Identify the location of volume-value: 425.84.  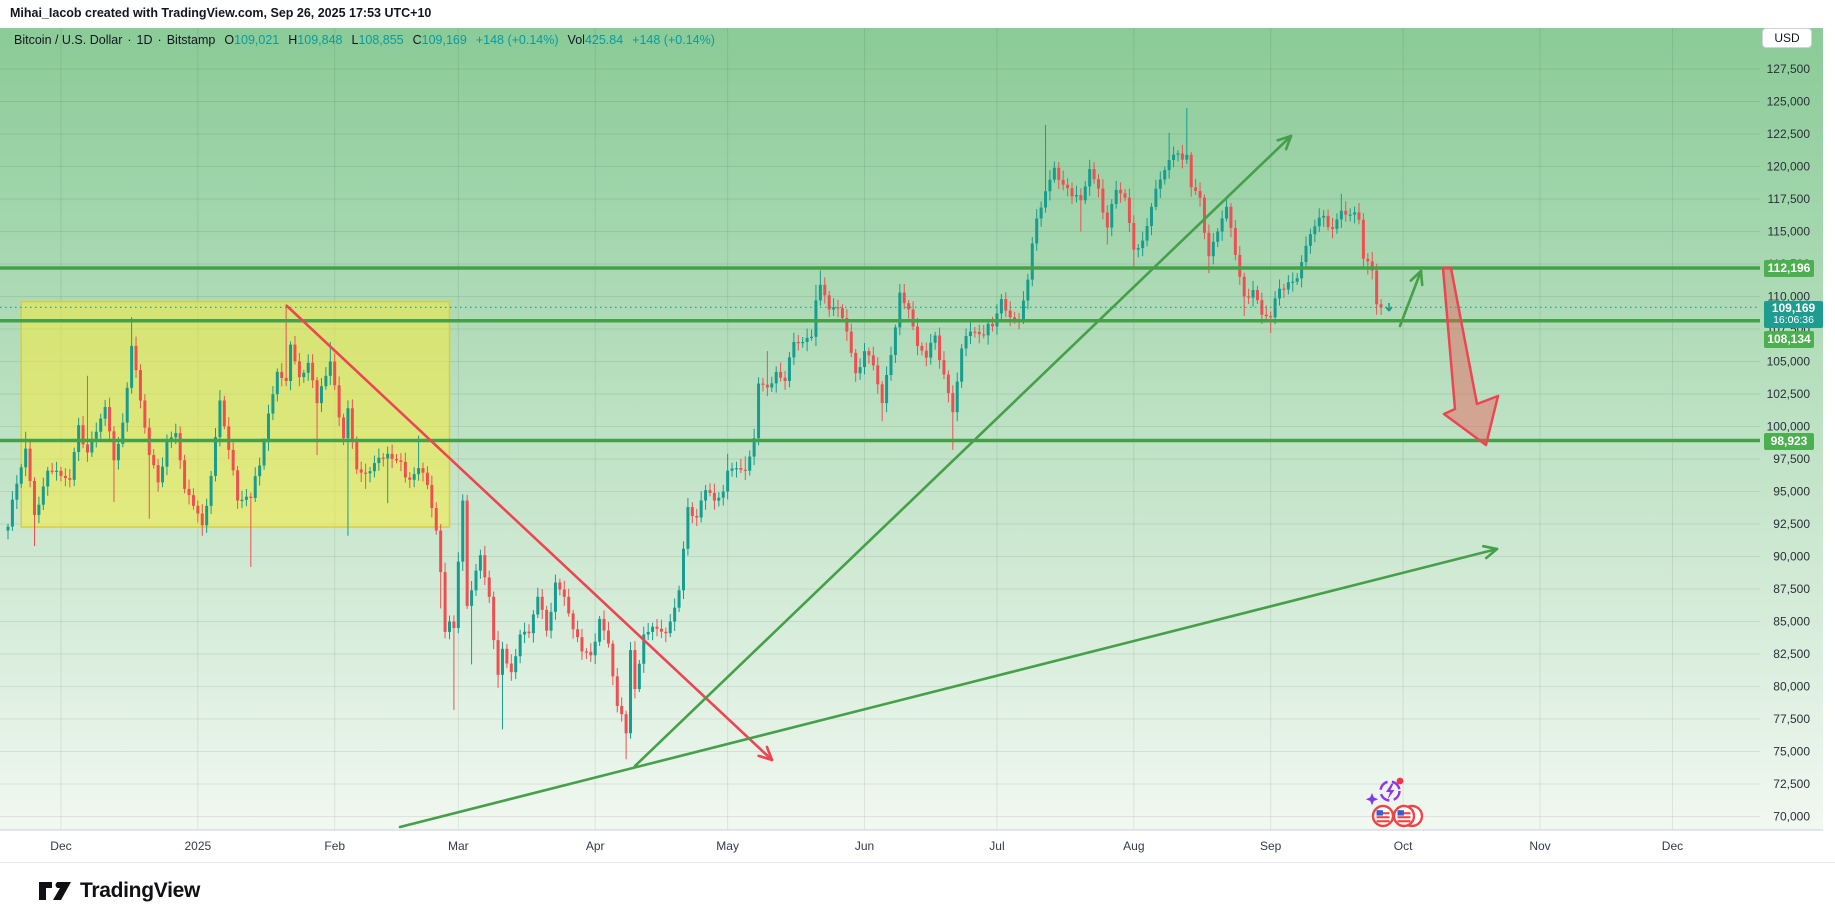
(604, 40).